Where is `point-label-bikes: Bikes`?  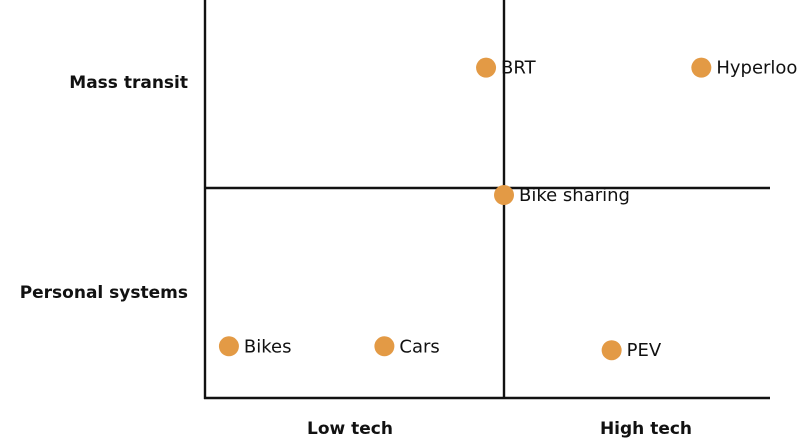
point-label-bikes: Bikes is located at coordinates (268, 346).